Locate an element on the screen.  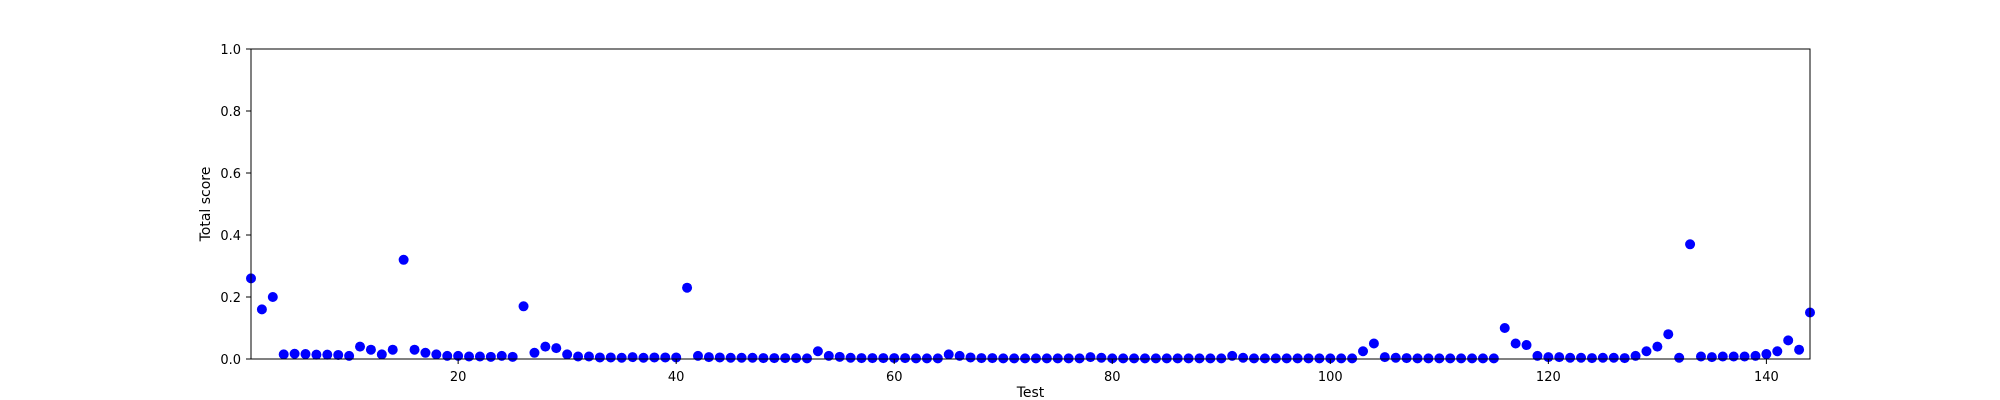
y-tick-label: 0.8 is located at coordinates (230, 112).